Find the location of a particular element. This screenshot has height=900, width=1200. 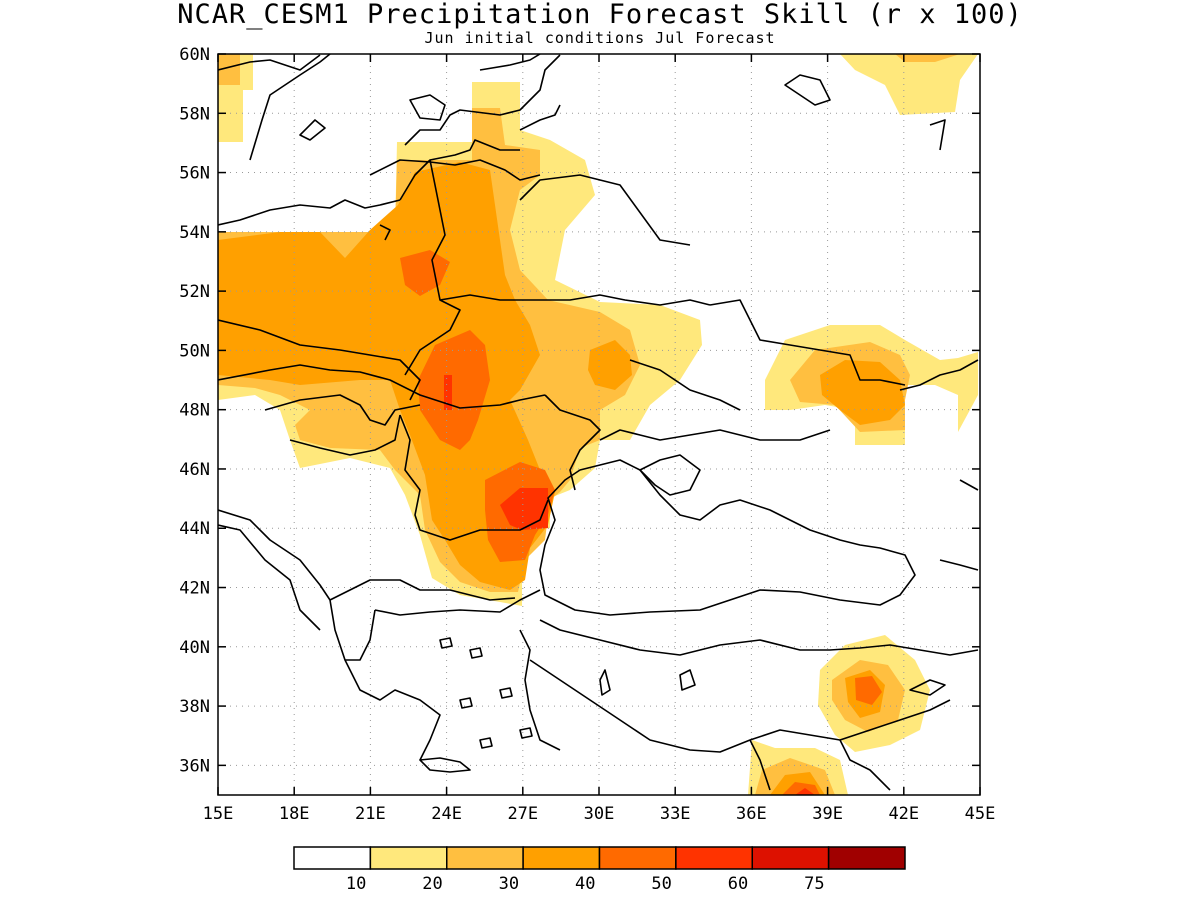

lon-tick-label: 33E is located at coordinates (675, 814).